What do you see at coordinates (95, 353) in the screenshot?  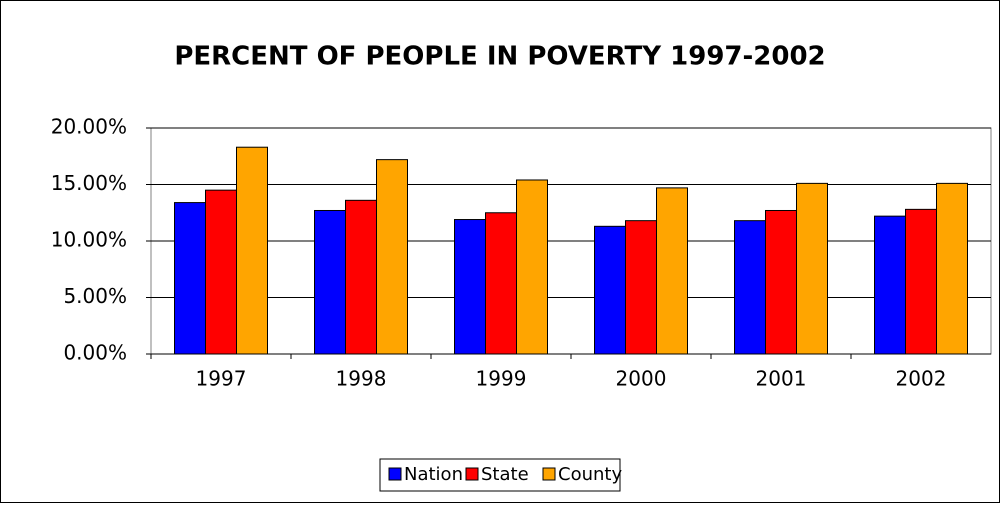 I see `y-tick-label: 0.00%` at bounding box center [95, 353].